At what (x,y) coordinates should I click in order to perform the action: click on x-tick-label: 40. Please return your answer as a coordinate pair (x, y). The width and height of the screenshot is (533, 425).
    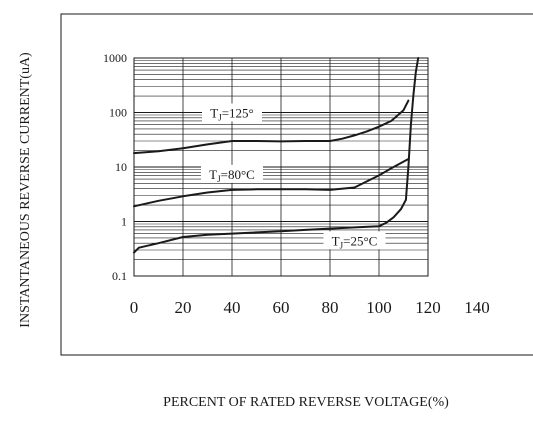
    Looking at the image, I should click on (232, 307).